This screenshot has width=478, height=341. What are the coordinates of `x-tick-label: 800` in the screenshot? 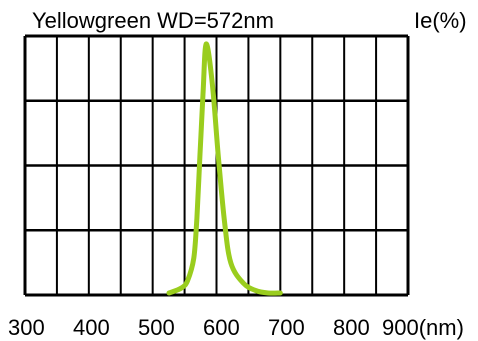 It's located at (351, 327).